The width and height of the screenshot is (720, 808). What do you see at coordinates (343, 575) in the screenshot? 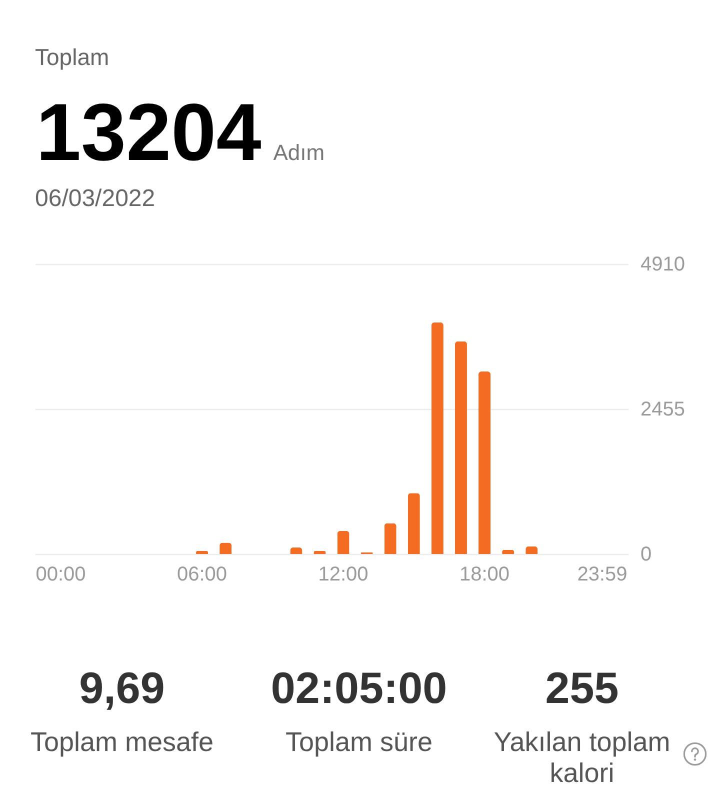
I see `x-tick-label: 12:00` at bounding box center [343, 575].